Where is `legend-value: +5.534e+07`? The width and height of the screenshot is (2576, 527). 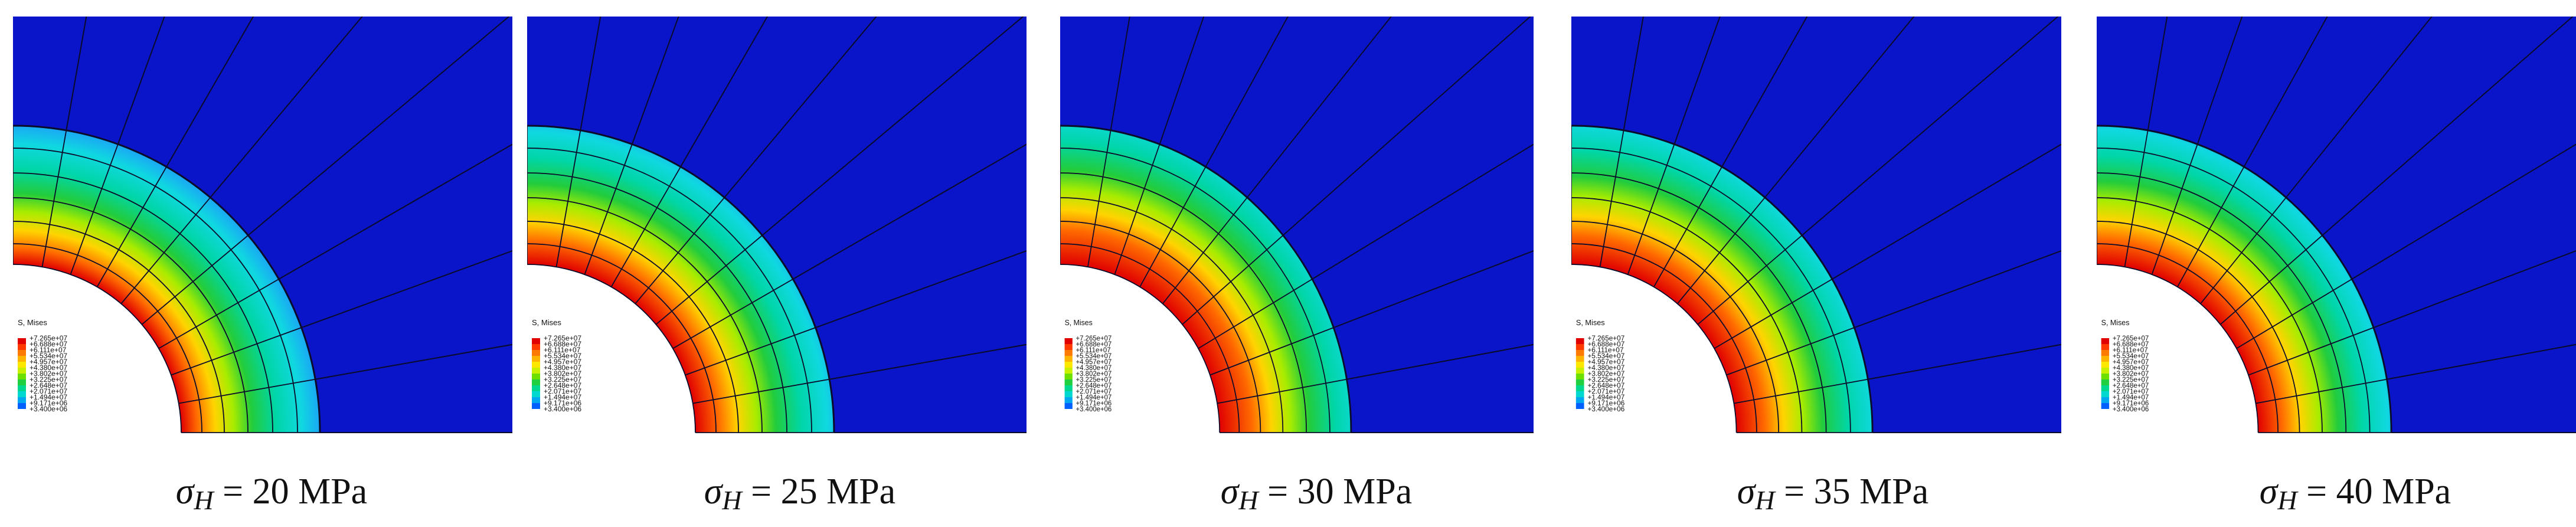
legend-value: +5.534e+07 is located at coordinates (48, 356).